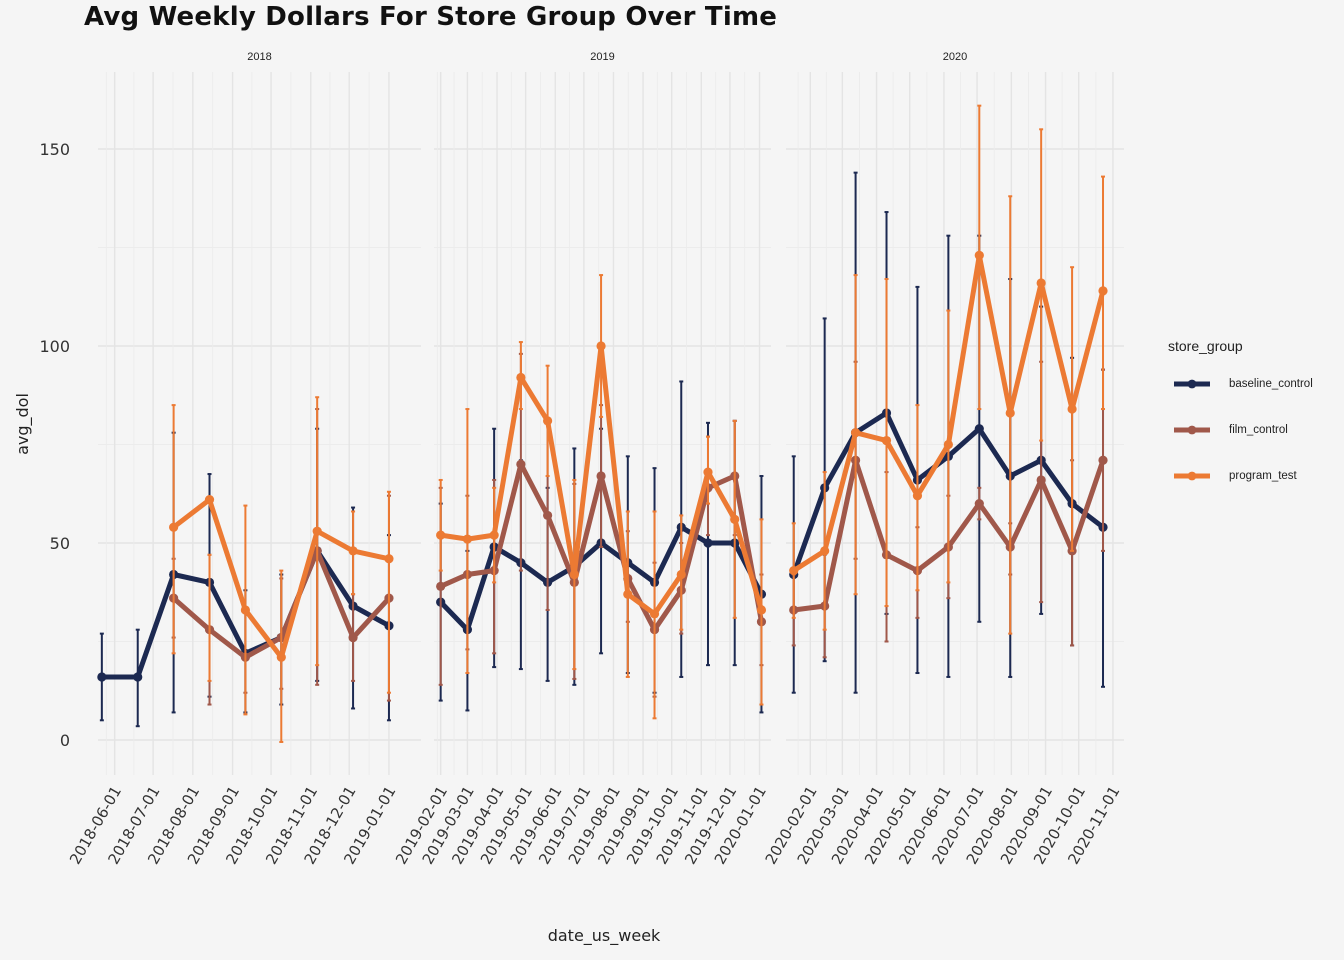 The height and width of the screenshot is (960, 1344). What do you see at coordinates (54, 346) in the screenshot?
I see `y-tick-label: 100` at bounding box center [54, 346].